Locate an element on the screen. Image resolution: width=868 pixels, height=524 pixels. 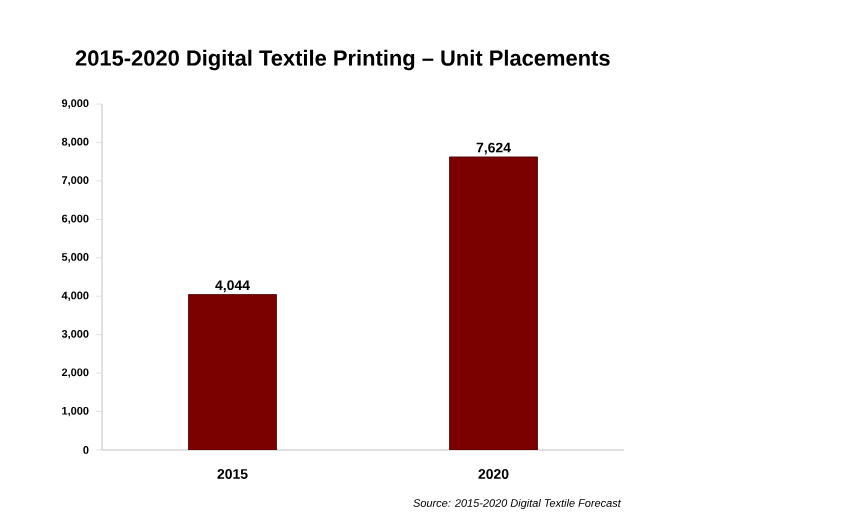
chart-title: 2015-2020 Digital Textile Printing – Unit Placements is located at coordinates (342, 60).